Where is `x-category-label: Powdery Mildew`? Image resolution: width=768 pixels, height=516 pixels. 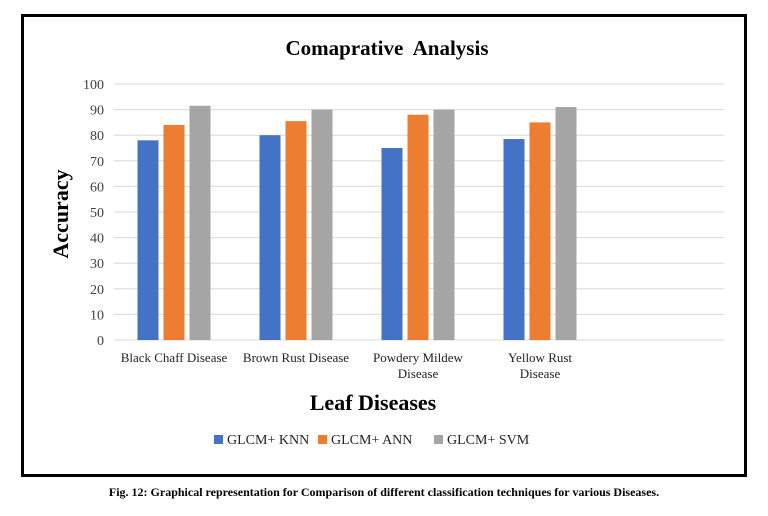 x-category-label: Powdery Mildew is located at coordinates (418, 357).